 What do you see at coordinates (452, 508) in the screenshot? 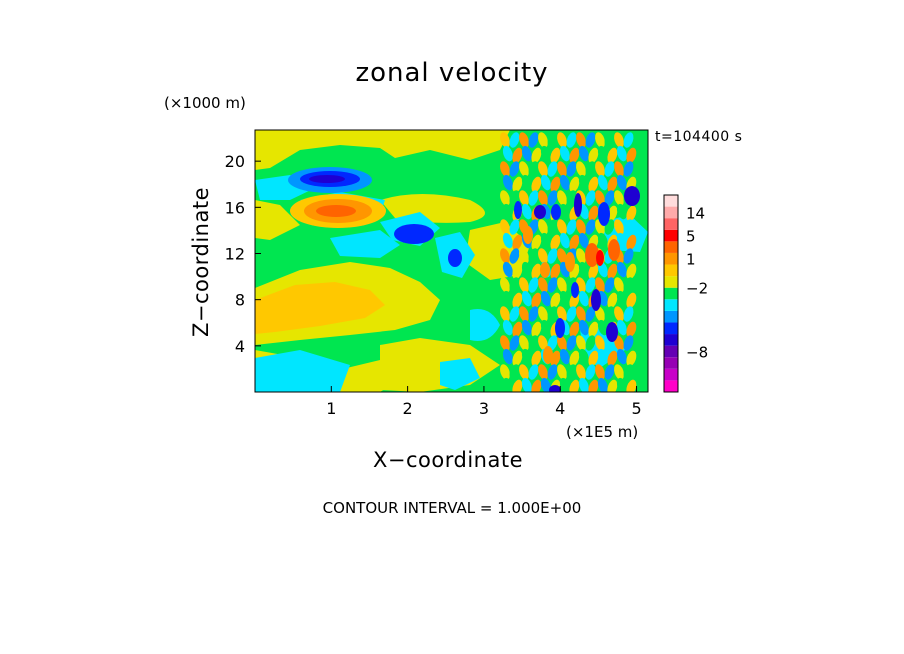
I see `contour-interval-note: CONTOUR INTERVAL = 1.000E+00` at bounding box center [452, 508].